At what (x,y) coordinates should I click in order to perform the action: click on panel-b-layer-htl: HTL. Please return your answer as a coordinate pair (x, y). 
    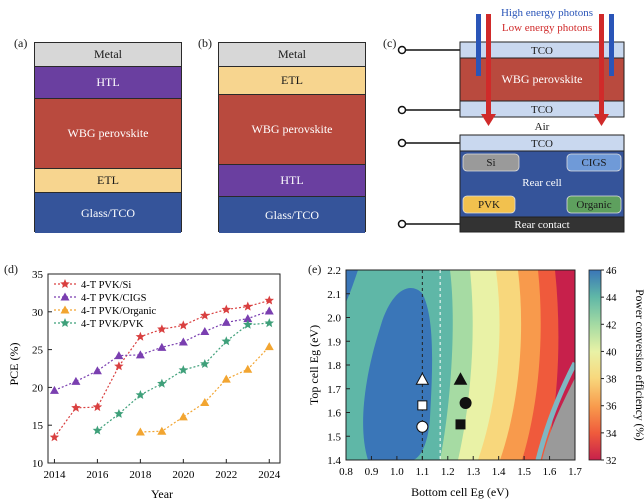
    Looking at the image, I should click on (292, 181).